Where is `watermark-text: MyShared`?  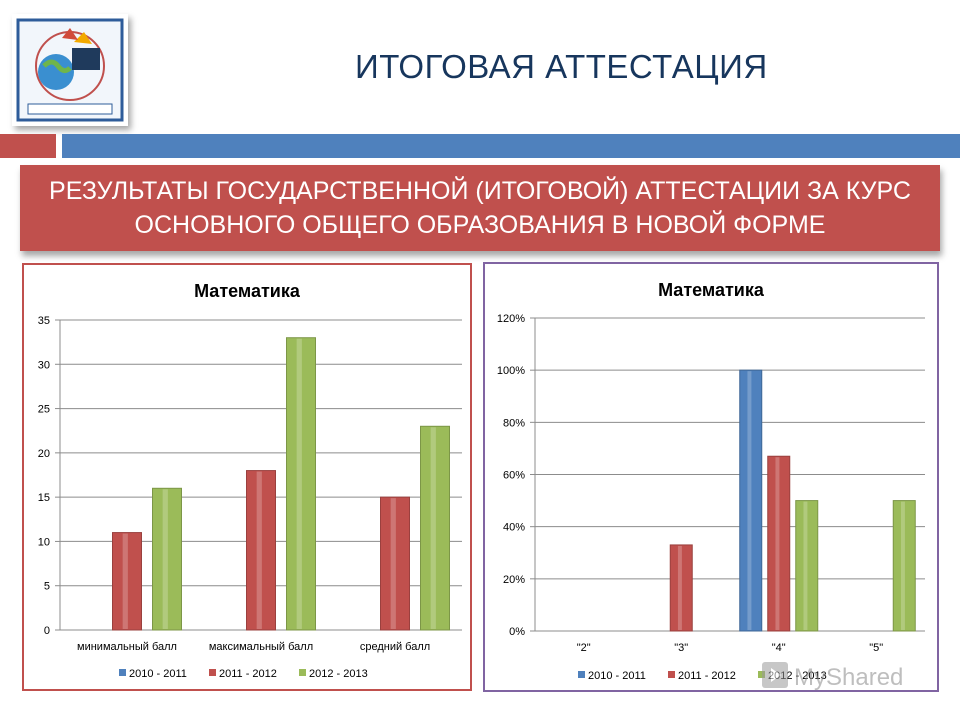 watermark-text: MyShared is located at coordinates (848, 677).